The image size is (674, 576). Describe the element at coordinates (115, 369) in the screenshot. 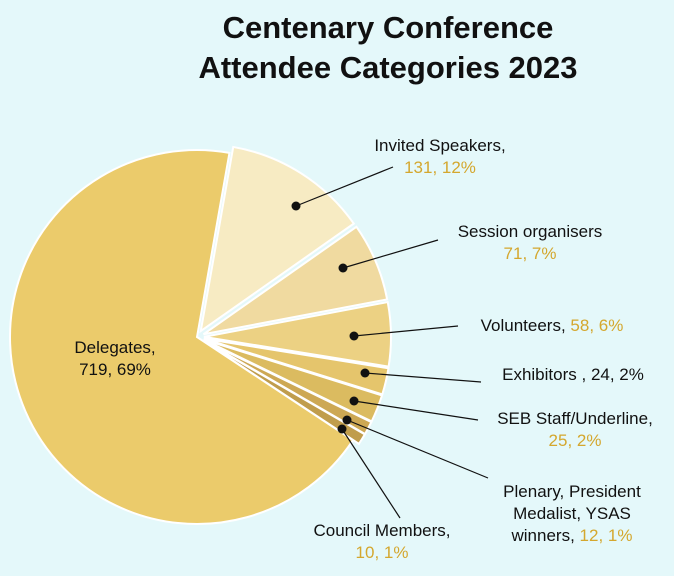

I see `value-label: 719, 69%` at that location.